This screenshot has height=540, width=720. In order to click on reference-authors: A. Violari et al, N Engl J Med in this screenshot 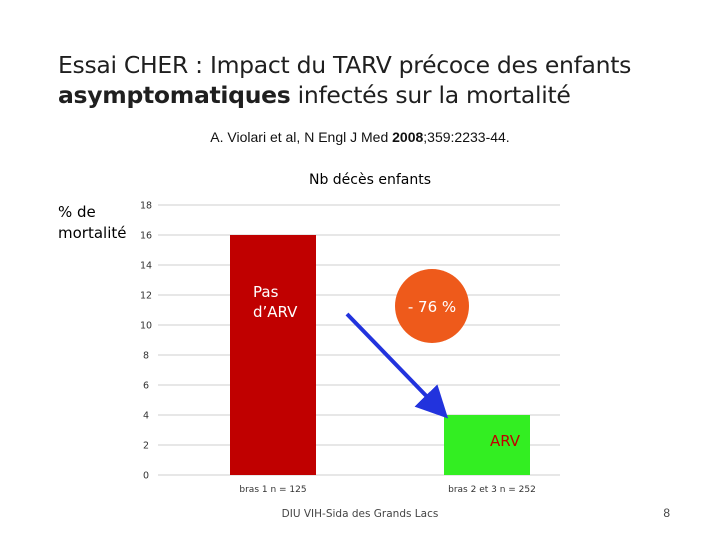, I will do `click(301, 137)`.